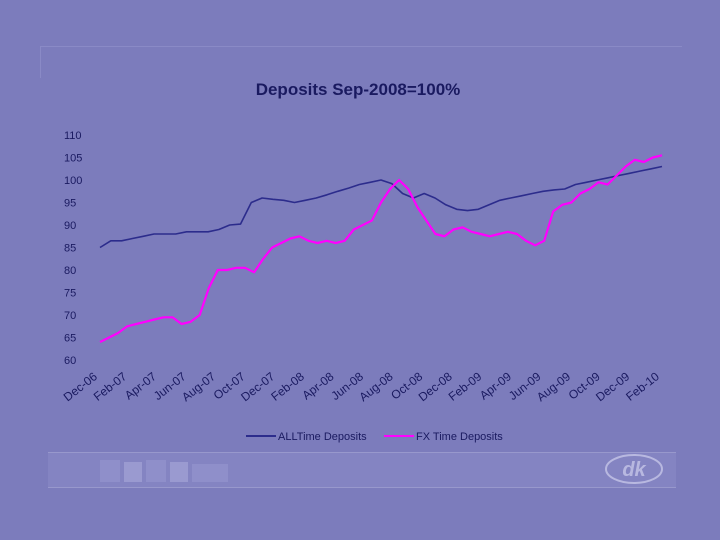 This screenshot has width=720, height=540. Describe the element at coordinates (553, 386) in the screenshot. I see `x-tick-label: Aug-09` at that location.